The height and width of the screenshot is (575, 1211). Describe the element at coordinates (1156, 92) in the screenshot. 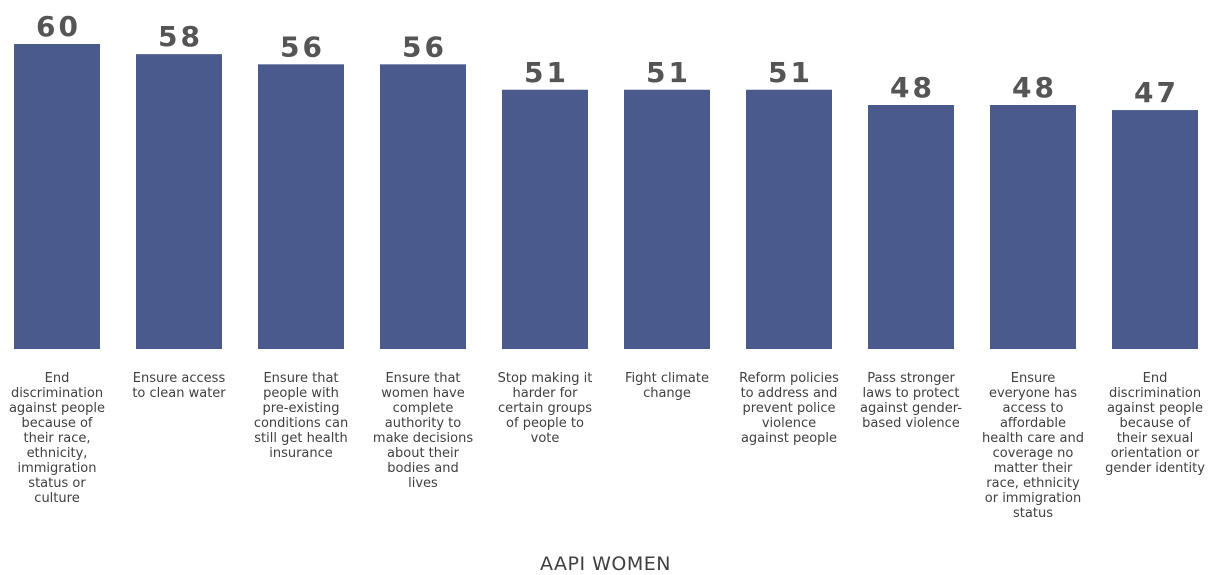

I see `bar-value-label-10: 47` at that location.